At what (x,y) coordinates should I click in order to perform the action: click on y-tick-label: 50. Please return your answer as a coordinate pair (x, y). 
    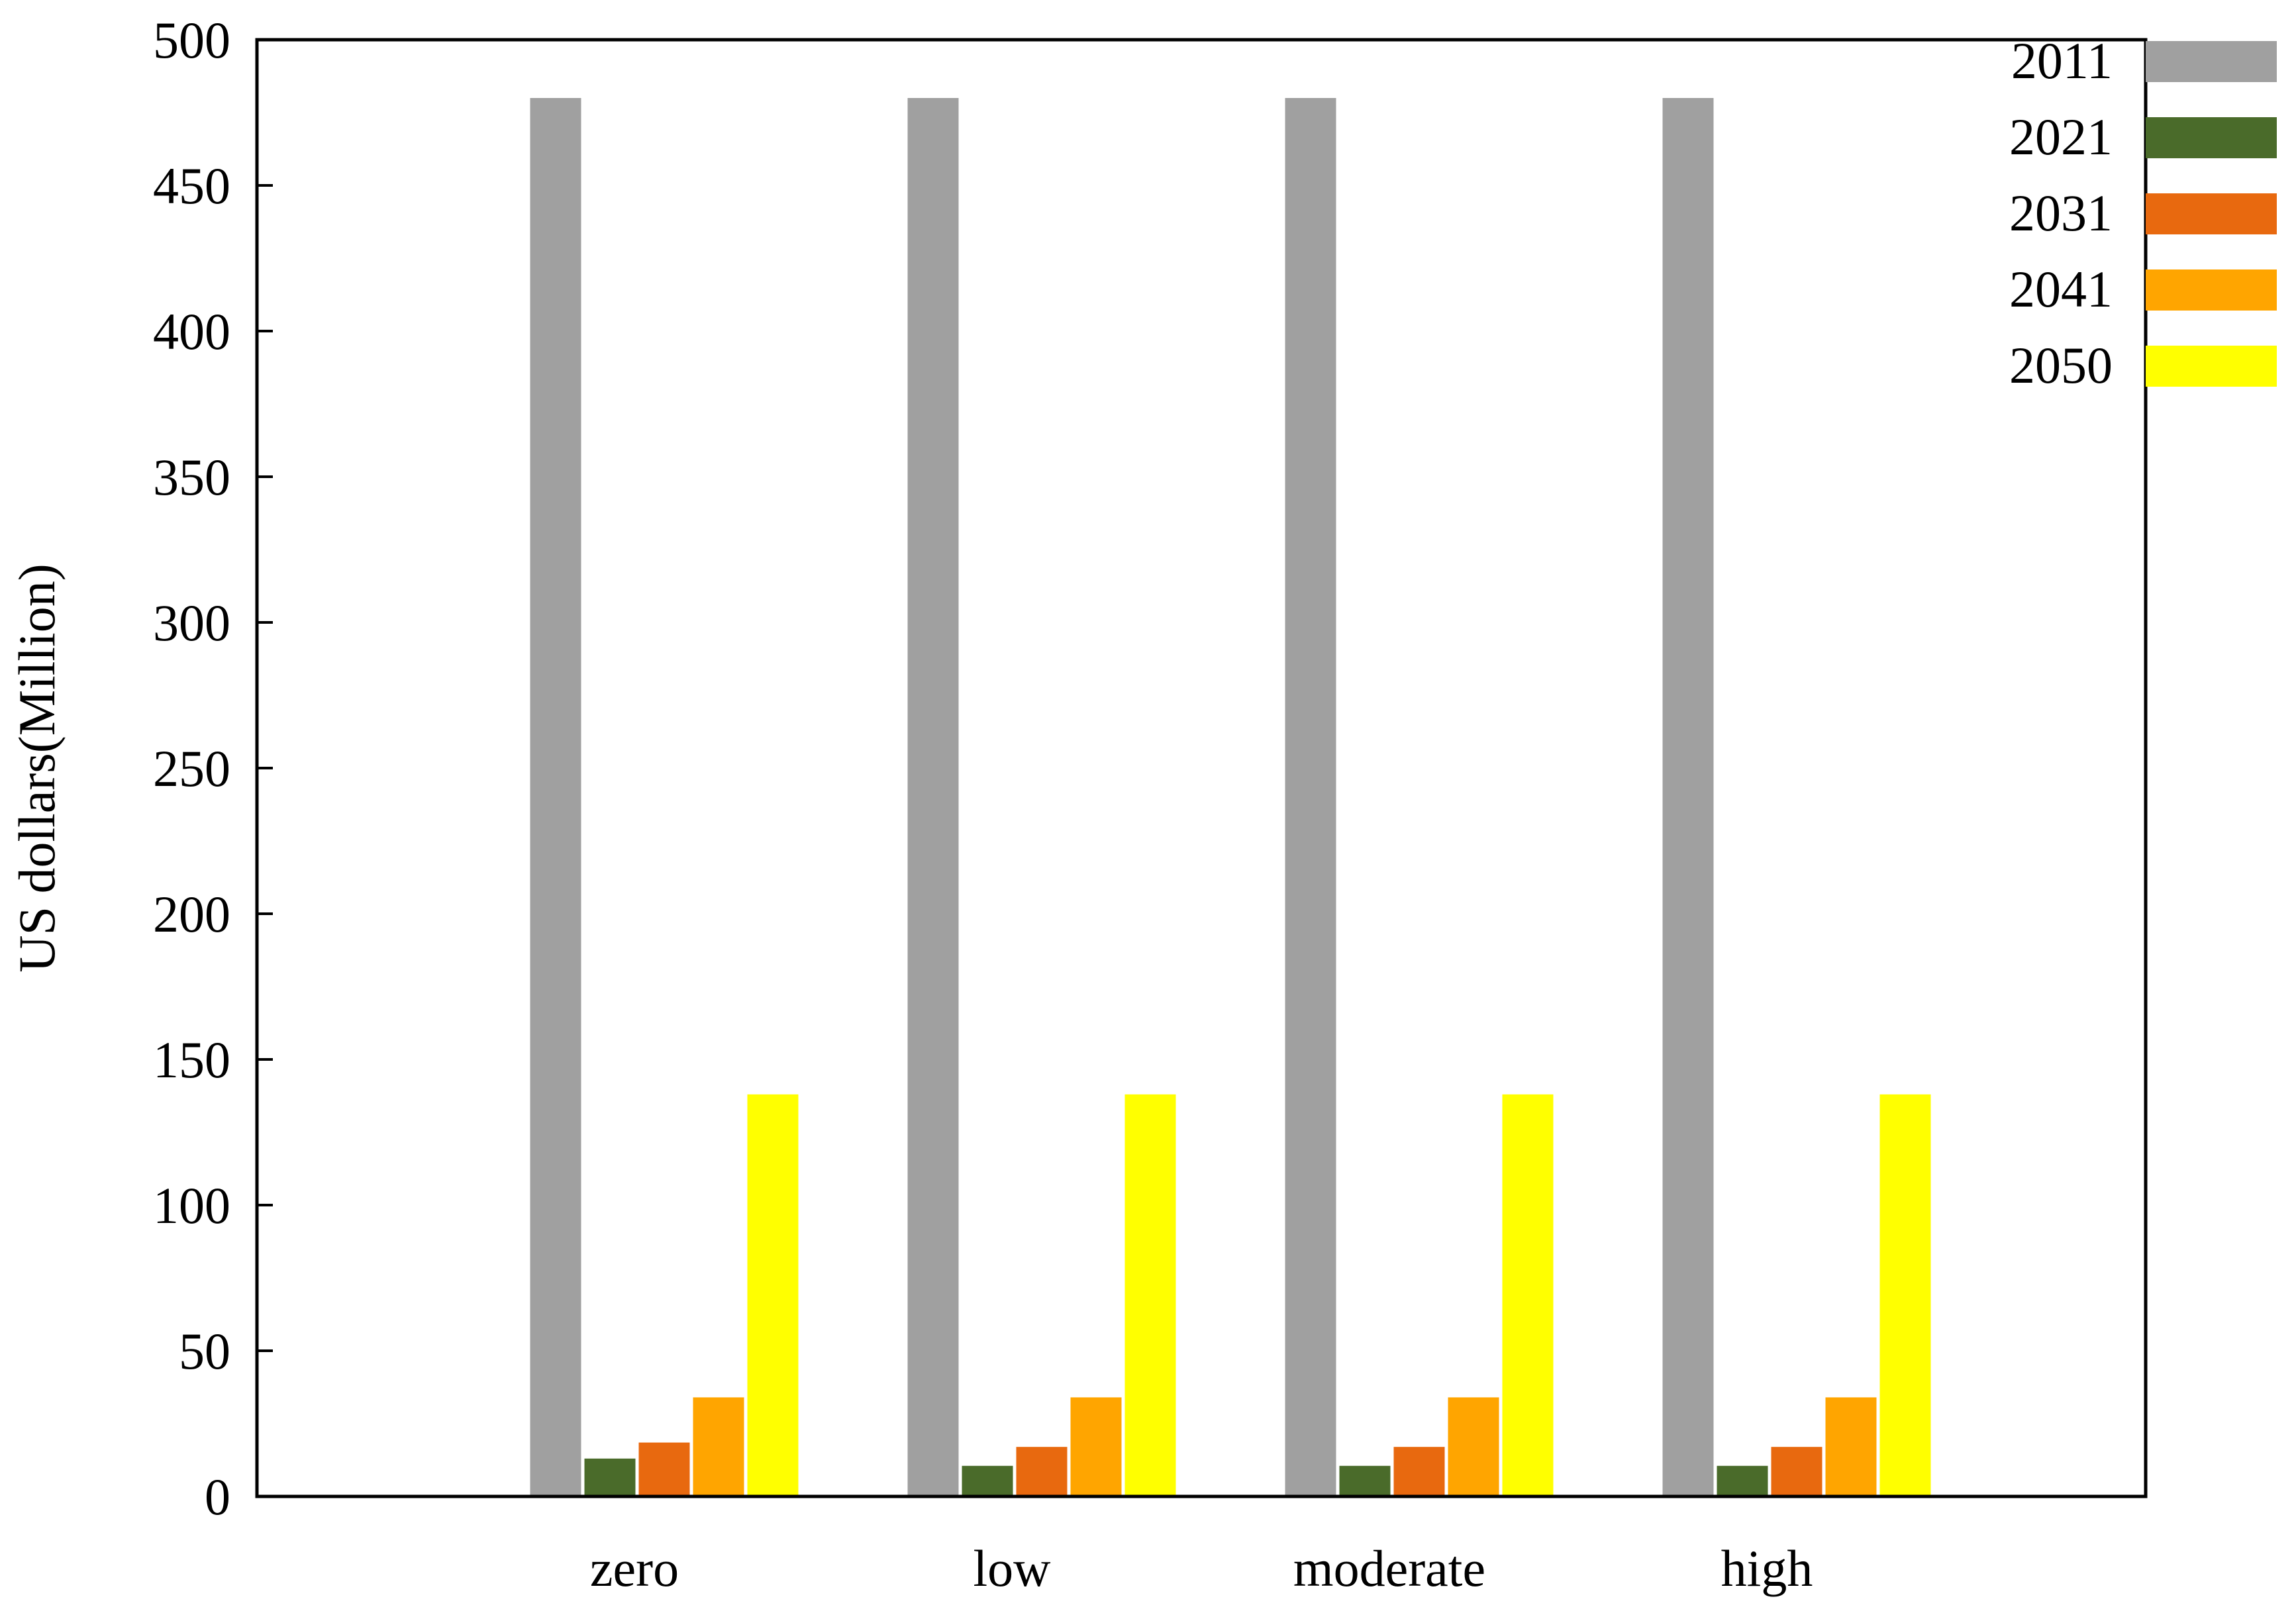
    Looking at the image, I should click on (204, 1351).